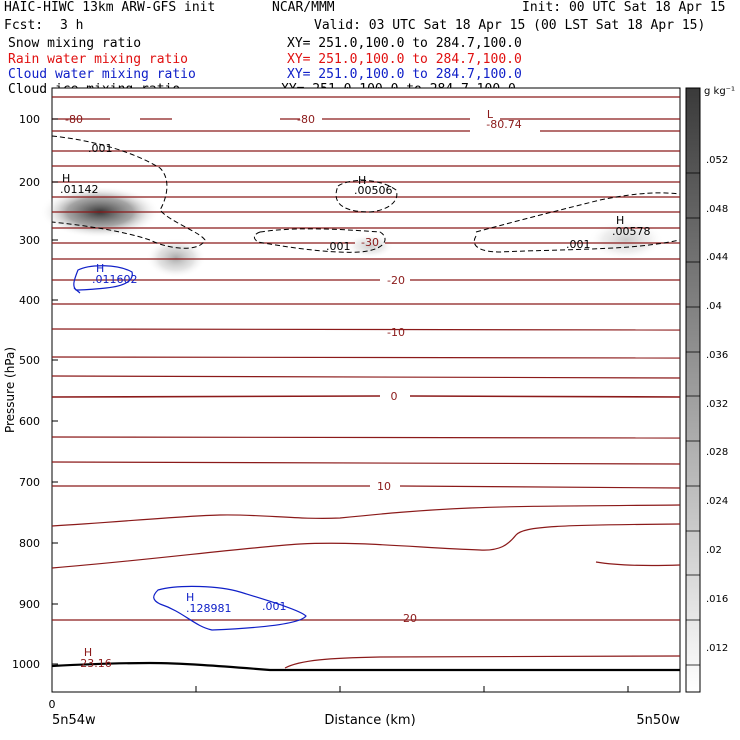 This screenshot has height=740, width=740. I want to click on y-tick-label: 600, so click(29, 421).